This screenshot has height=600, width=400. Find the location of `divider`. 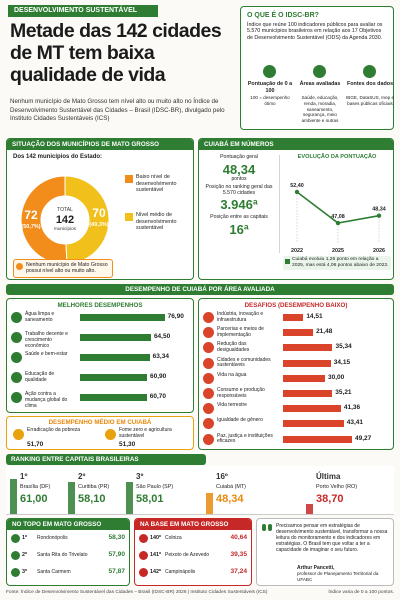

divider is located at coordinates (279, 204).